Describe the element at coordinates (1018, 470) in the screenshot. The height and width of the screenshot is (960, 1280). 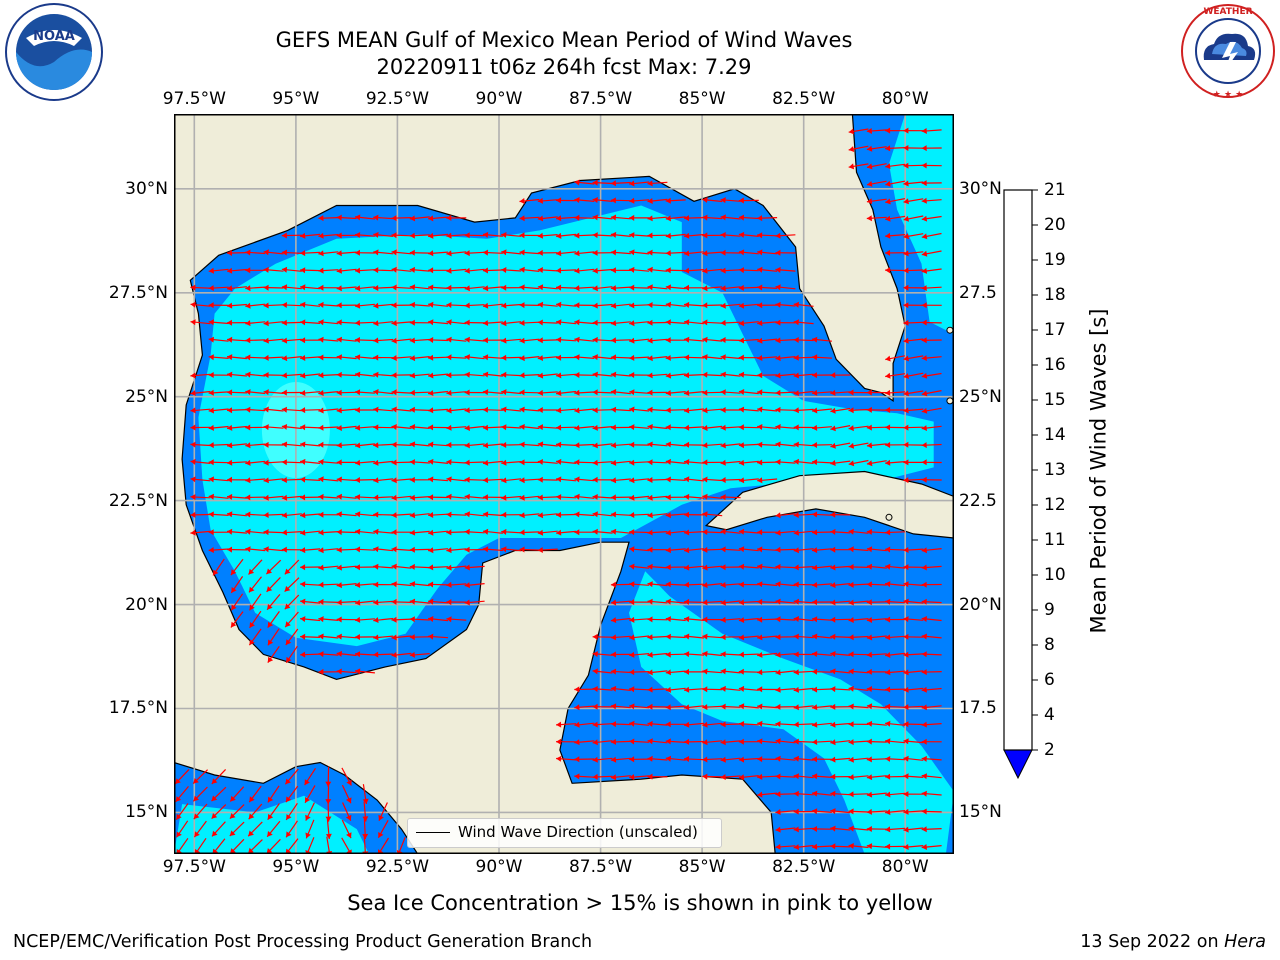
I see `colorbar-frame` at that location.